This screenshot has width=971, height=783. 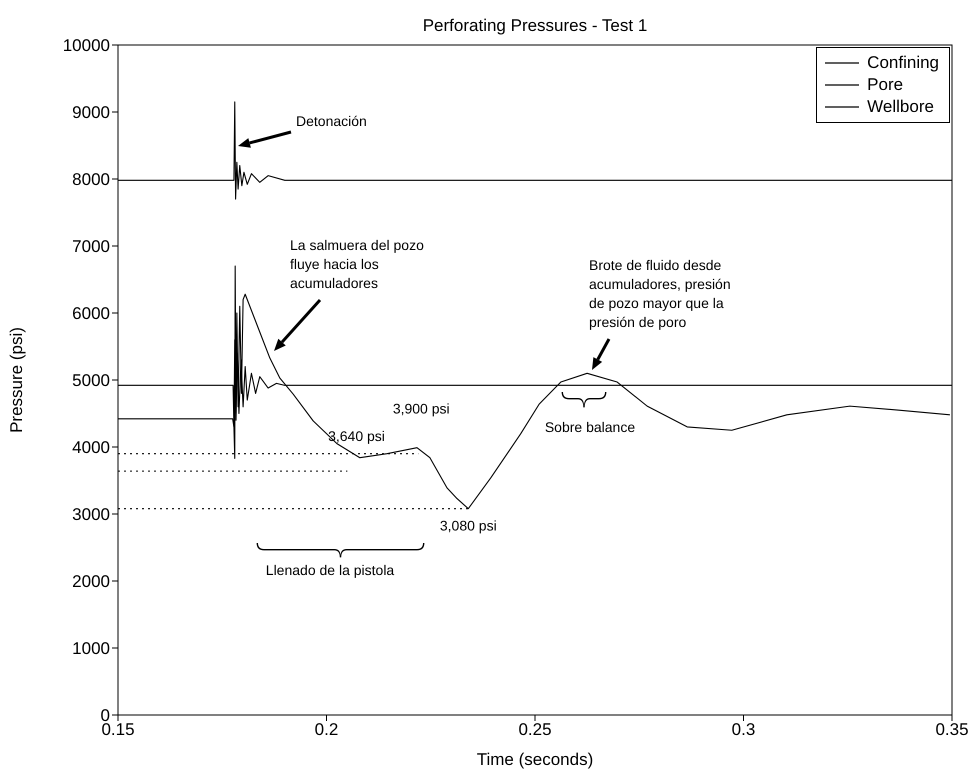 What do you see at coordinates (91, 648) in the screenshot?
I see `y-tick-label: 1000` at bounding box center [91, 648].